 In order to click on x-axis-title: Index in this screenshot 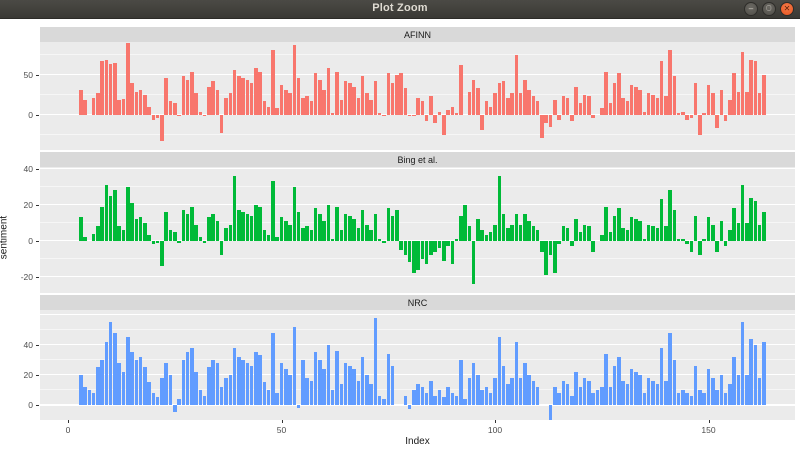, I will do `click(417, 441)`.